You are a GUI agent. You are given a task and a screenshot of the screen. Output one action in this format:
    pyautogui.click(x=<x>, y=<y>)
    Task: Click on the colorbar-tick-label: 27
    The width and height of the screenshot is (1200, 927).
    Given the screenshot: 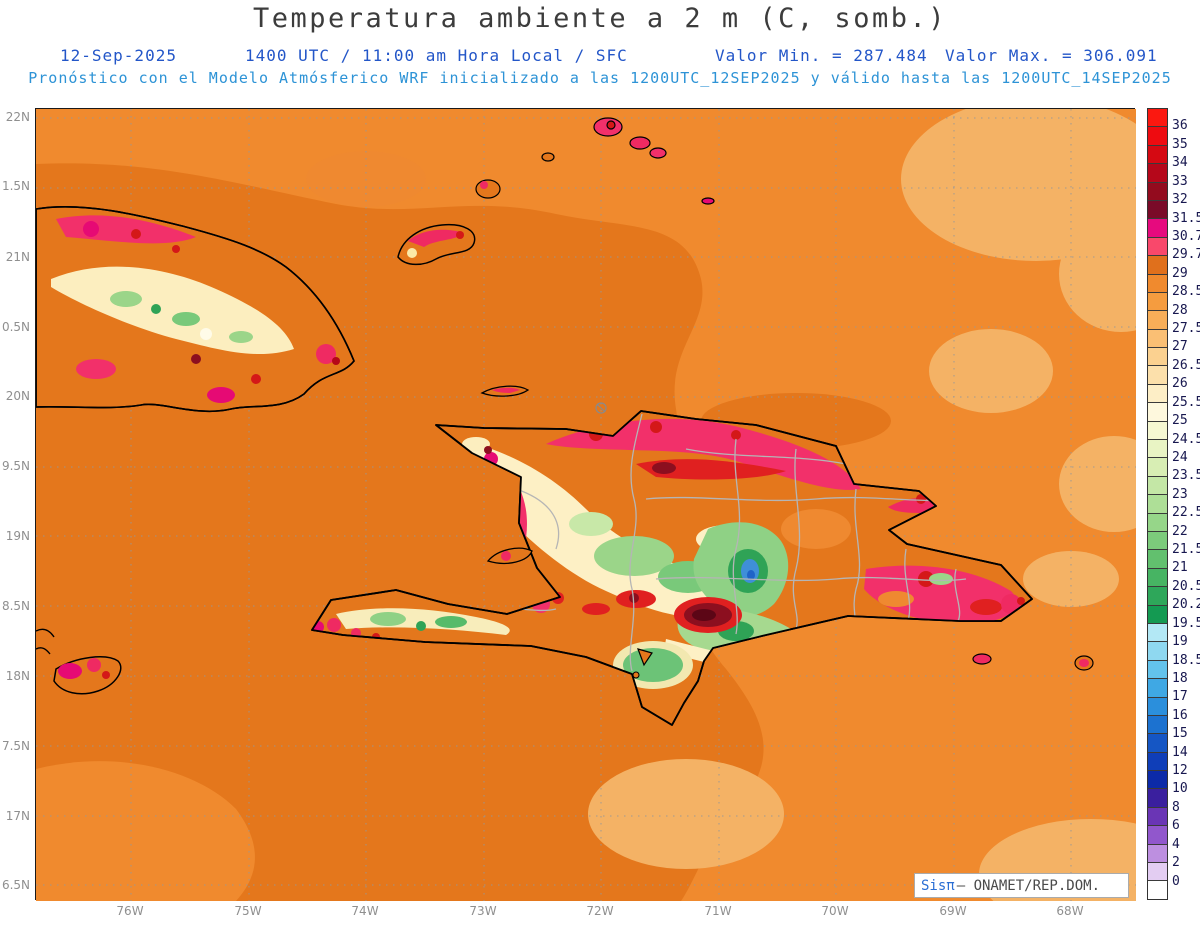 What is the action you would take?
    pyautogui.click(x=1180, y=347)
    